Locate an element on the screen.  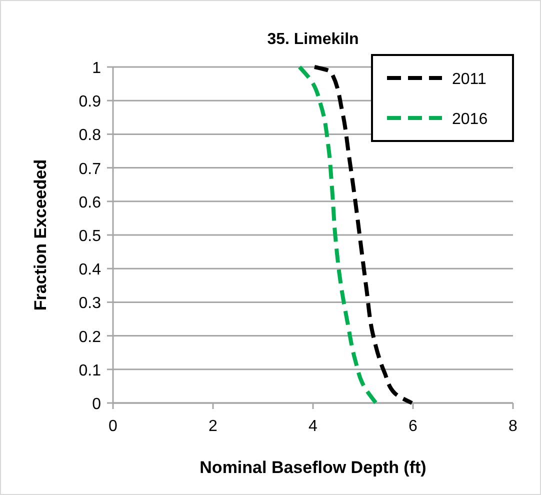
y-tick-label: 0.8 is located at coordinates (90, 135).